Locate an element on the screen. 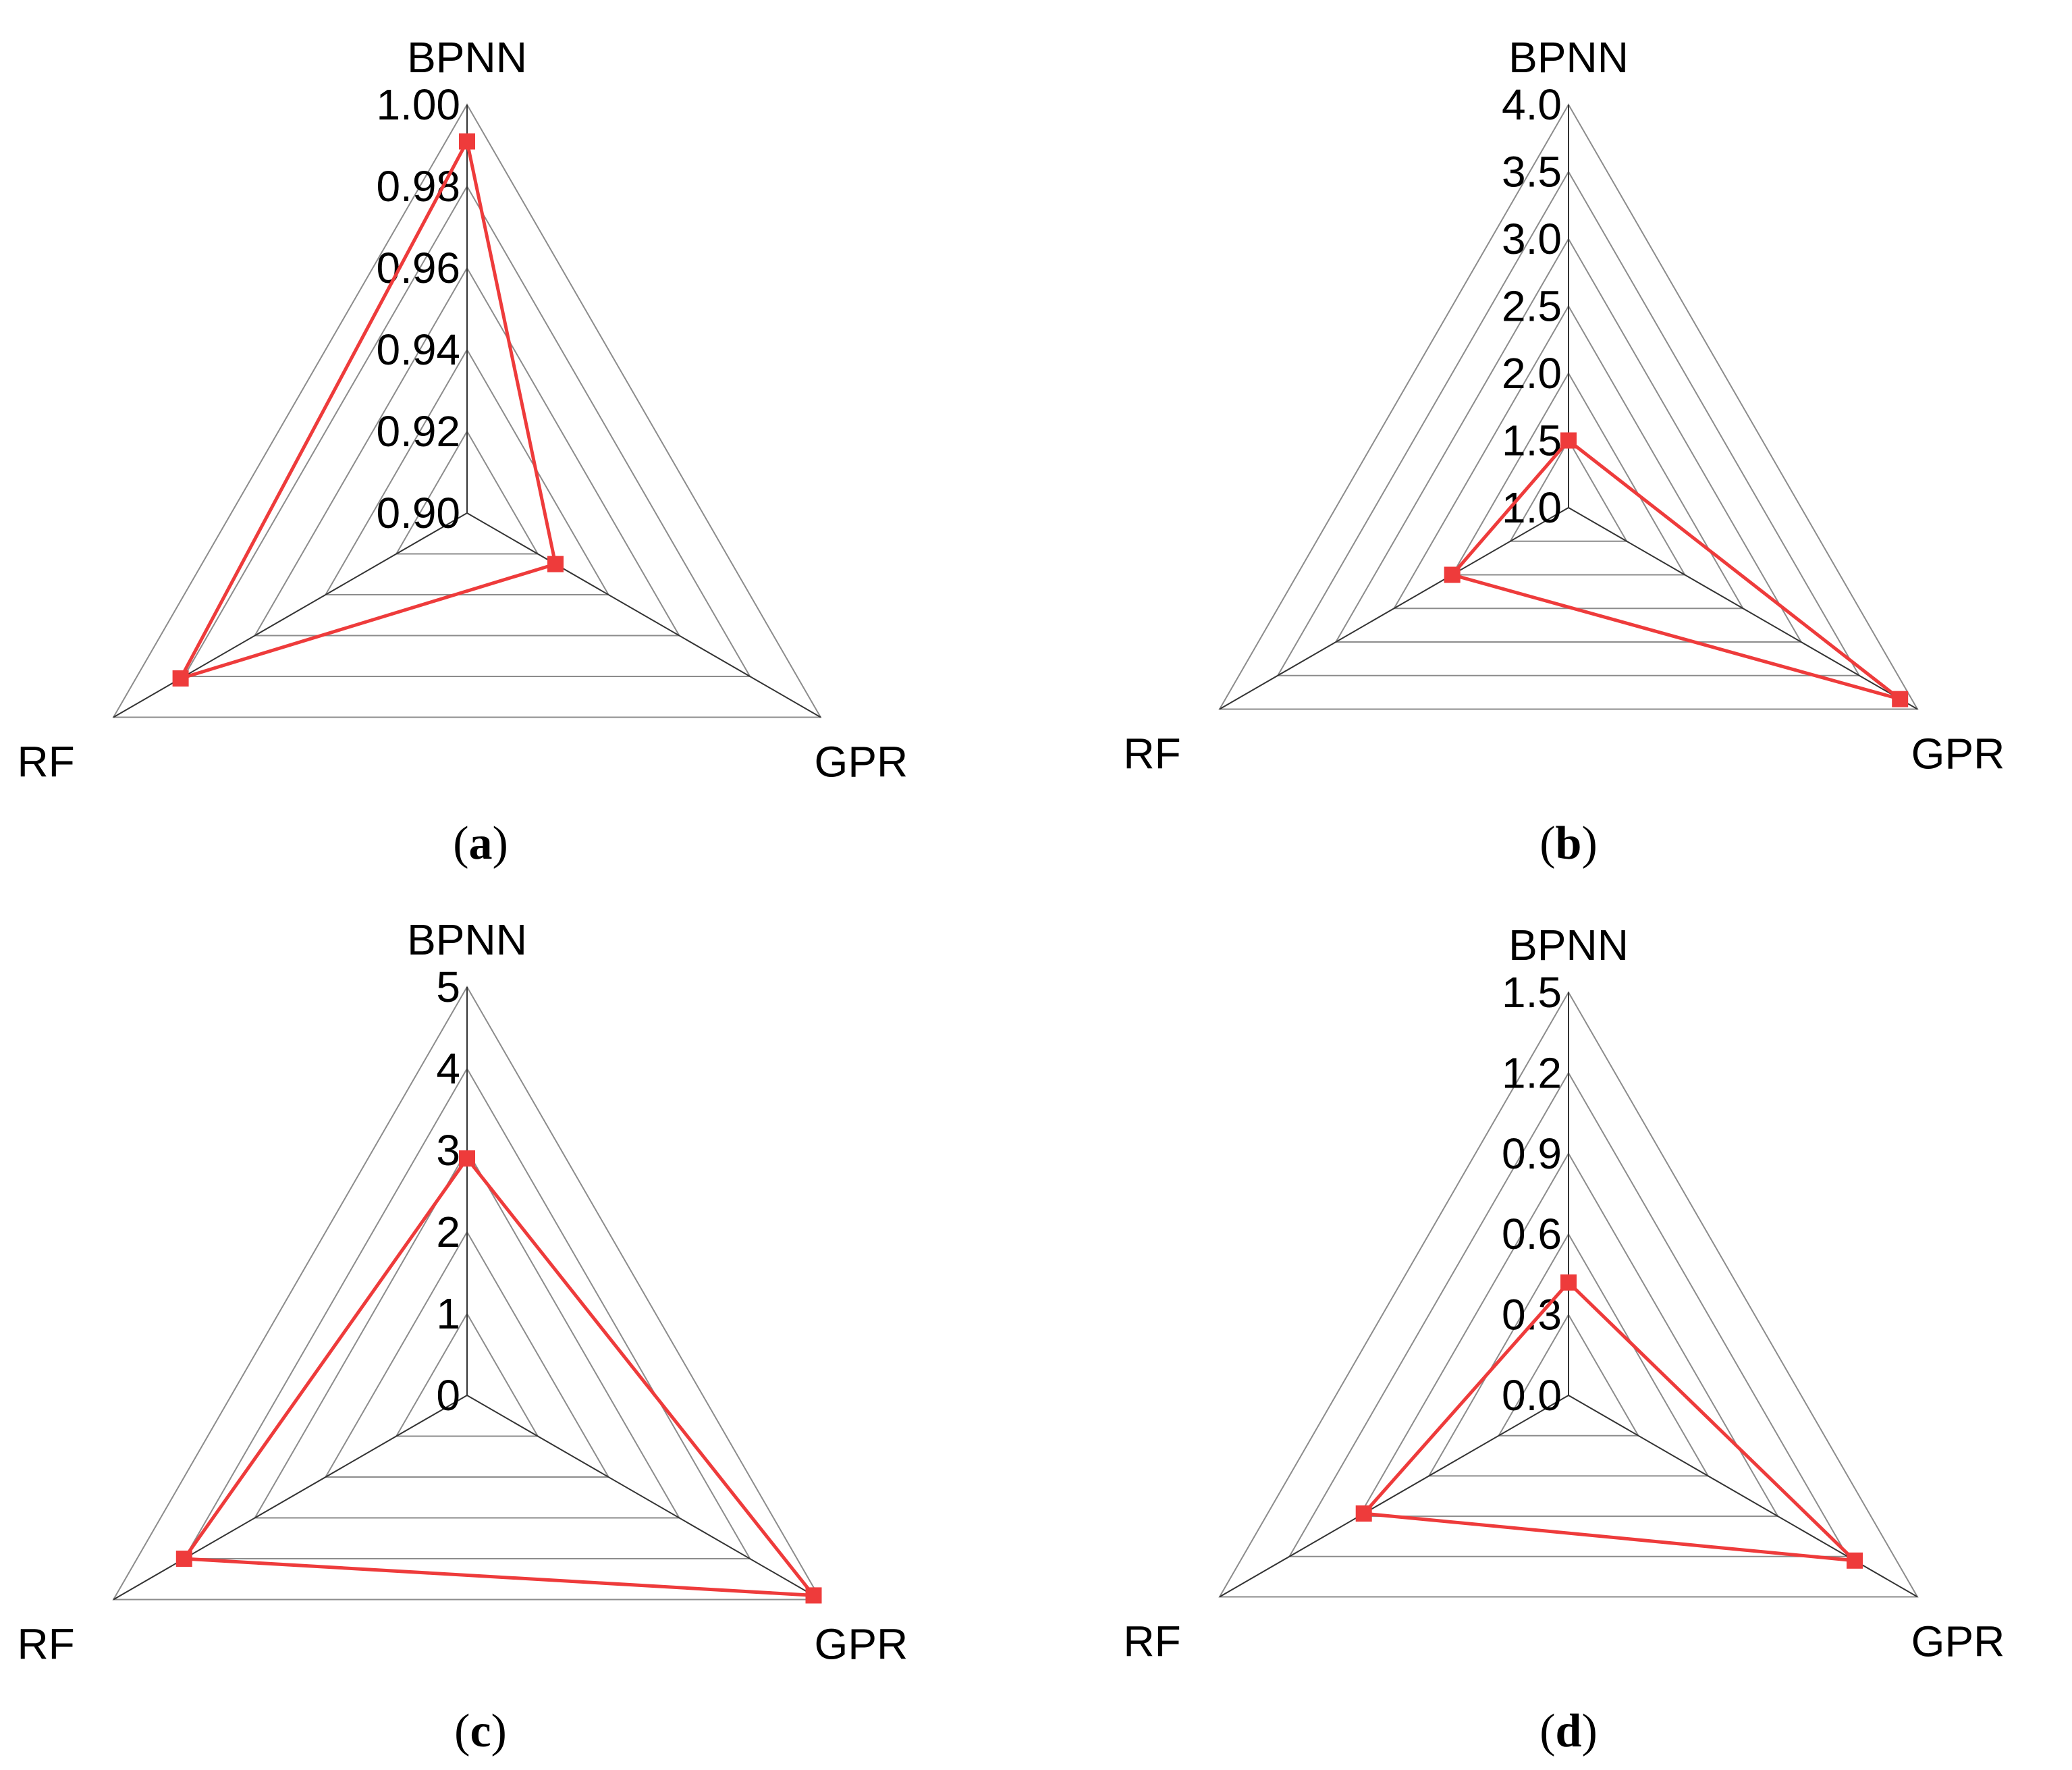  tick-label: 1.2 is located at coordinates (1532, 1072).